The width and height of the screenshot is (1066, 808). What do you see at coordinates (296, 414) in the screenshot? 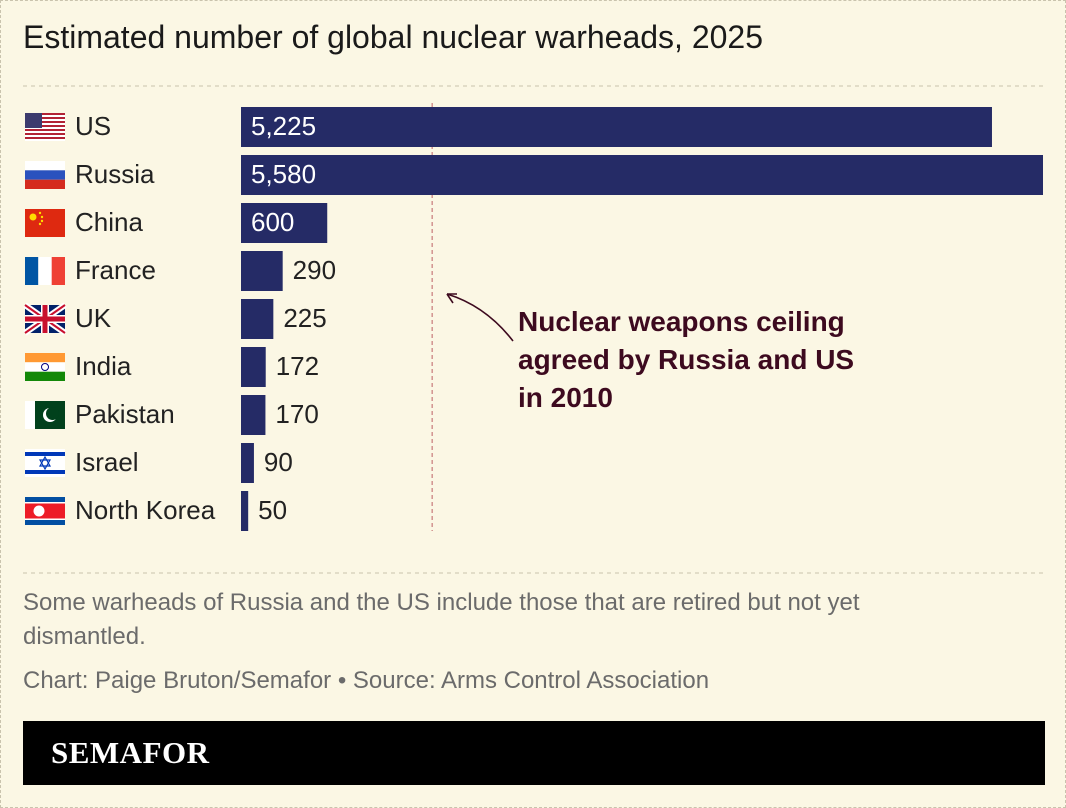
I see `value-label: 170` at bounding box center [296, 414].